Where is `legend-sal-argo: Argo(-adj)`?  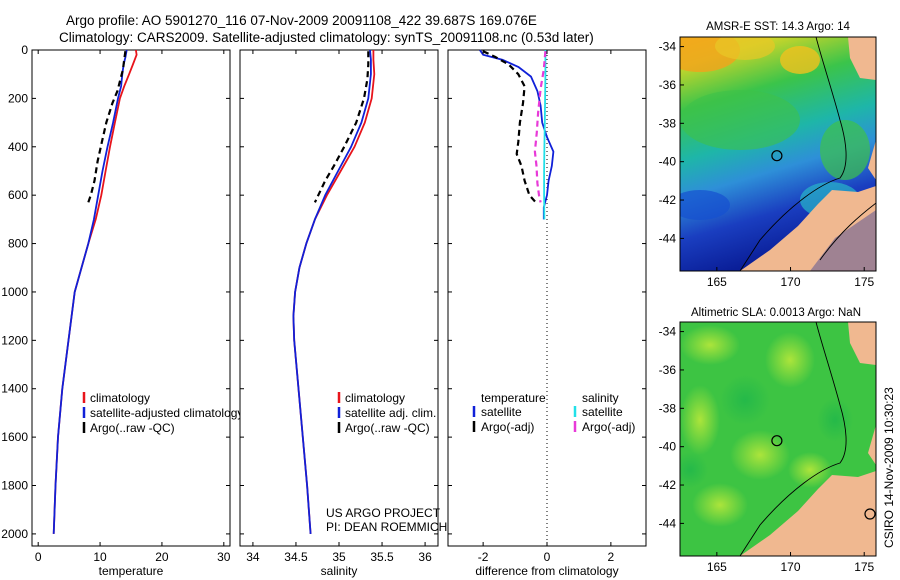
legend-sal-argo: Argo(-adj) is located at coordinates (608, 427).